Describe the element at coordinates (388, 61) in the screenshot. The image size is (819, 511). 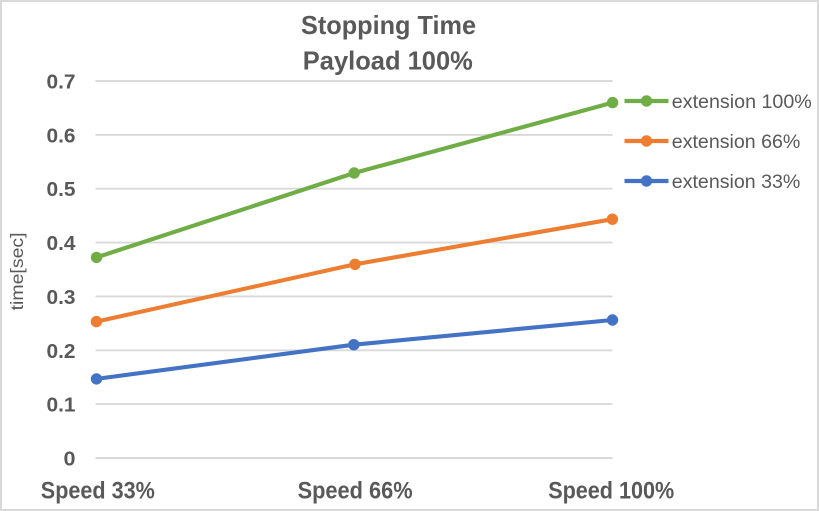
I see `svg-text: Payload 100%` at that location.